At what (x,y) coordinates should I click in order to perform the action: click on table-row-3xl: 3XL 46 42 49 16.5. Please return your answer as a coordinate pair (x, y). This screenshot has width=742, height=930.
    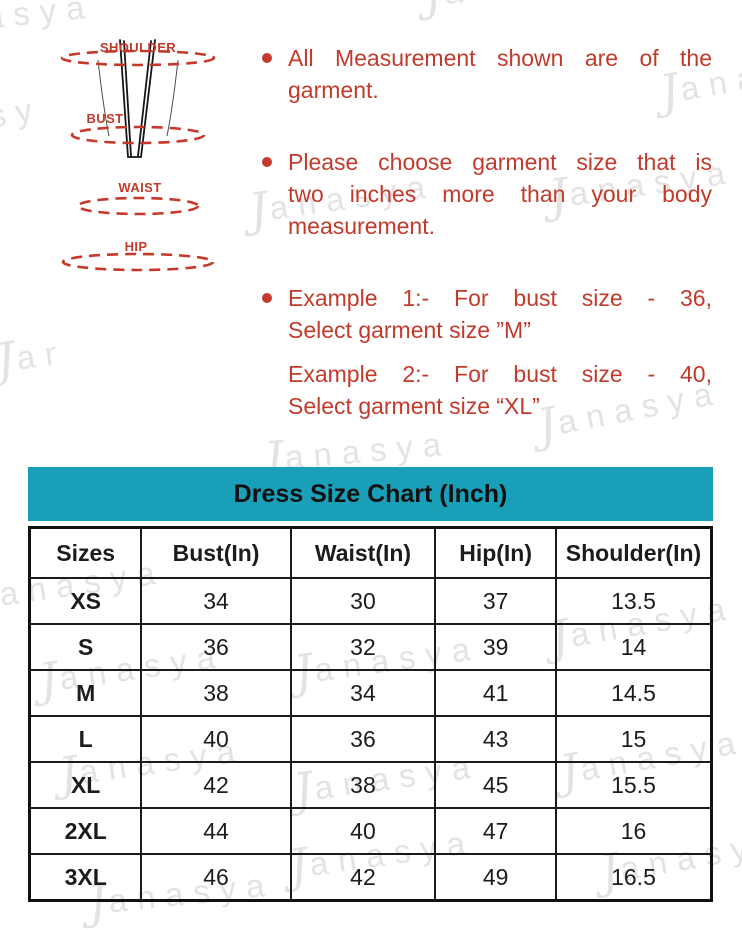
    Looking at the image, I should click on (370, 877).